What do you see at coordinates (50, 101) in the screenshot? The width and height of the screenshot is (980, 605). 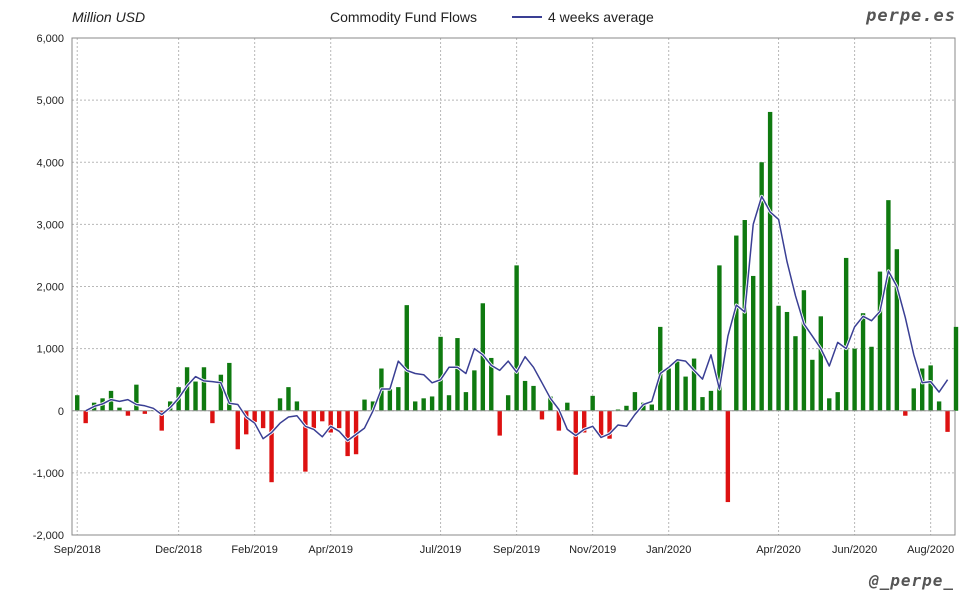 I see `y-tick-label: 5,000` at bounding box center [50, 101].